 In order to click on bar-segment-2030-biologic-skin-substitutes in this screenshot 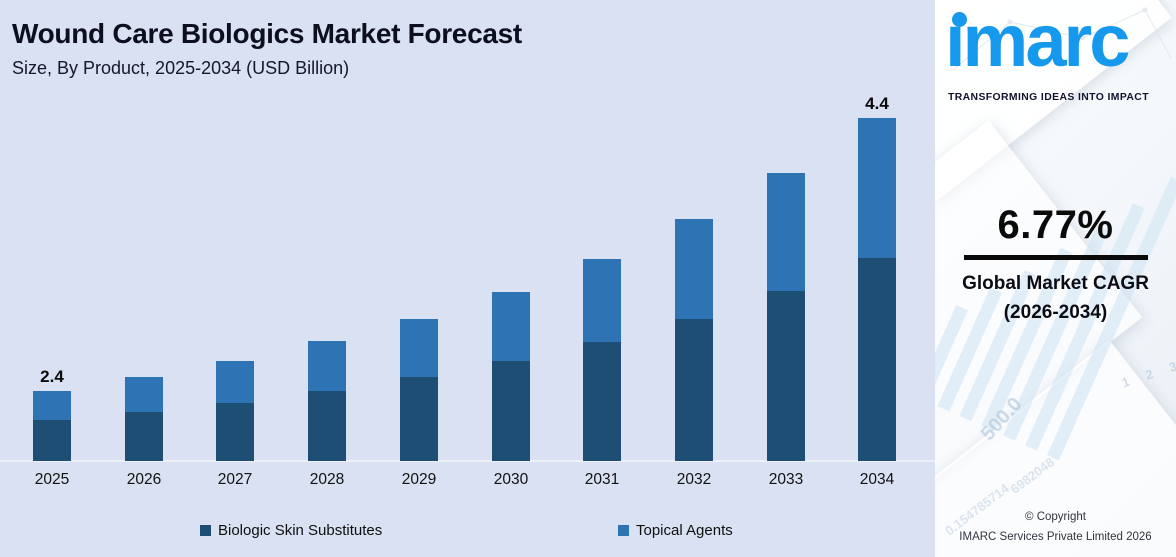, I will do `click(511, 411)`.